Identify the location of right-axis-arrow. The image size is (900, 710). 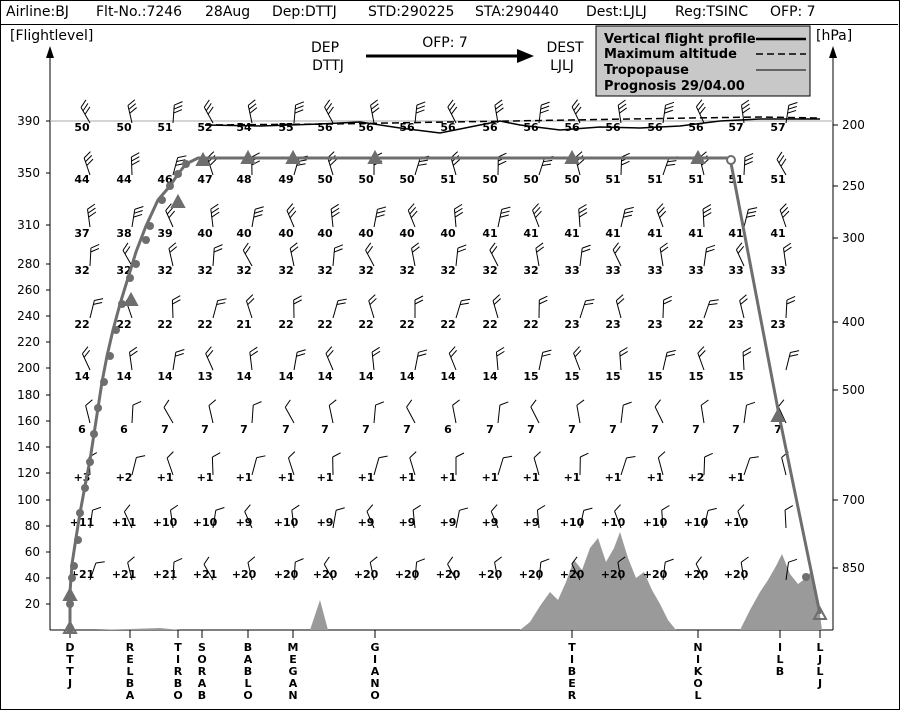
(833, 52).